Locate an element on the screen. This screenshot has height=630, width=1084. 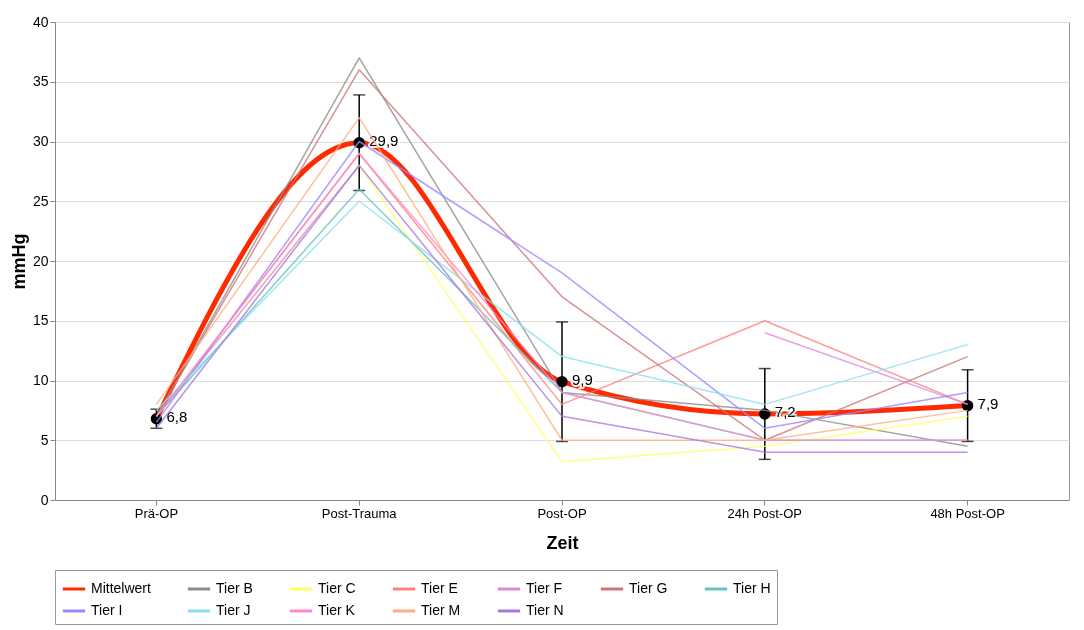
legend-label: Tier K is located at coordinates (337, 610).